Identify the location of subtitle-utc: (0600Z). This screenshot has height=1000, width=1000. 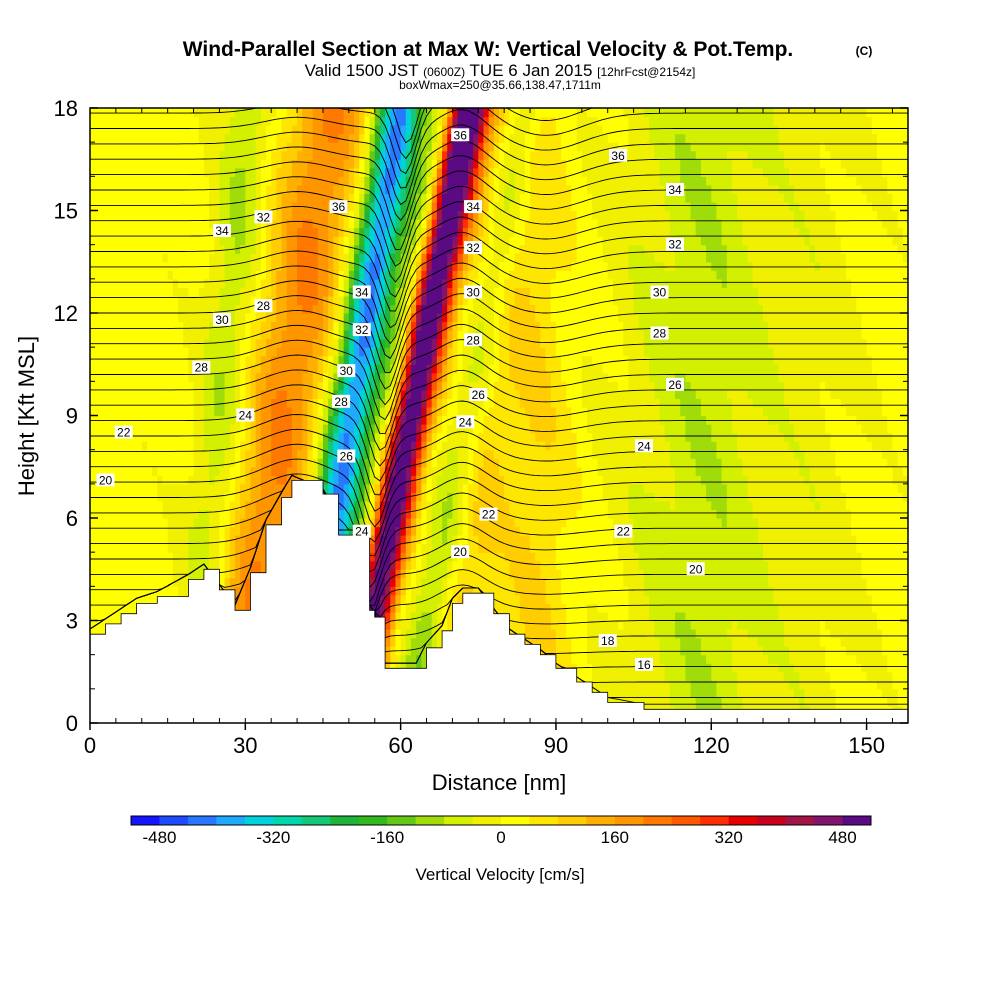
(444, 72).